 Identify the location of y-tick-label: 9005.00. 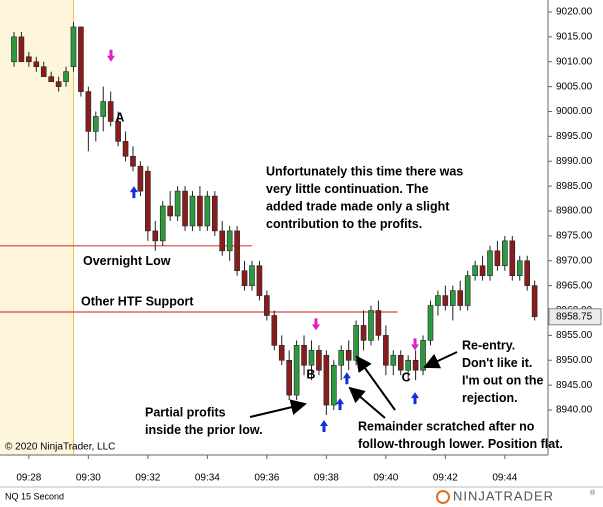
(574, 86).